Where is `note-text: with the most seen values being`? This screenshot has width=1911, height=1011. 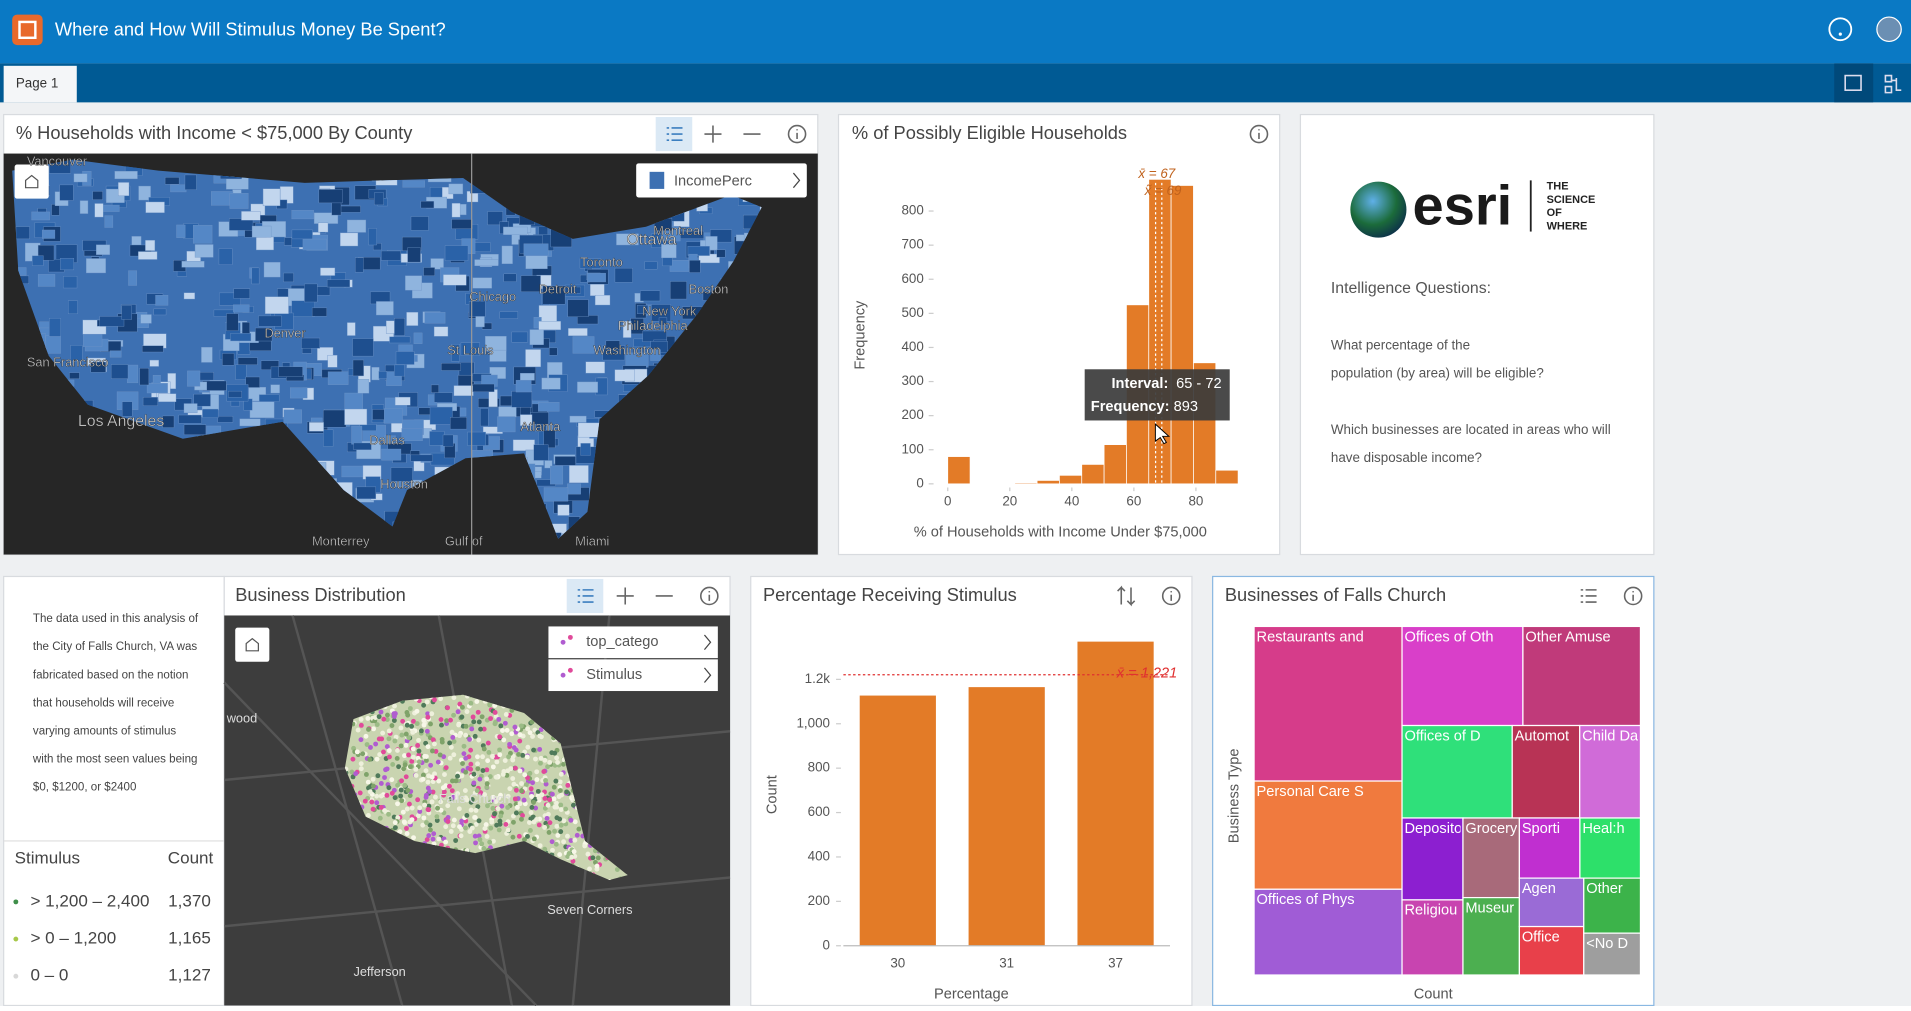 note-text: with the most seen values being is located at coordinates (115, 759).